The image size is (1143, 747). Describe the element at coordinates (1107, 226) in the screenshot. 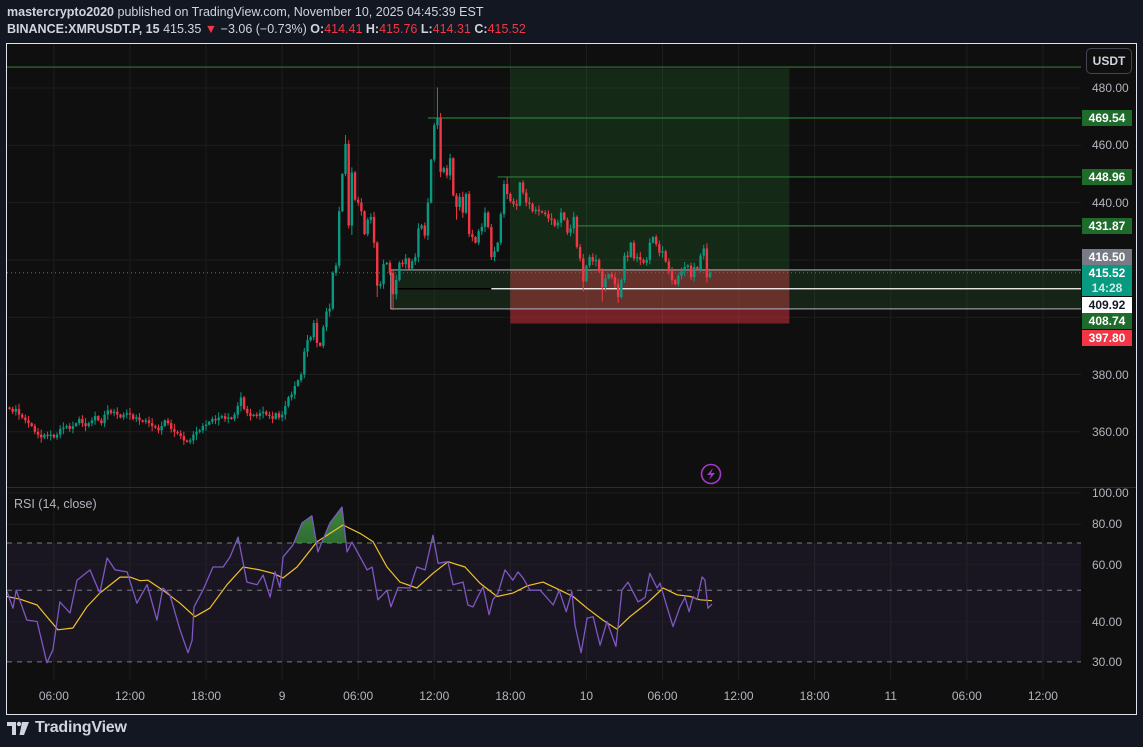

I see `price-badge: 431.87` at that location.